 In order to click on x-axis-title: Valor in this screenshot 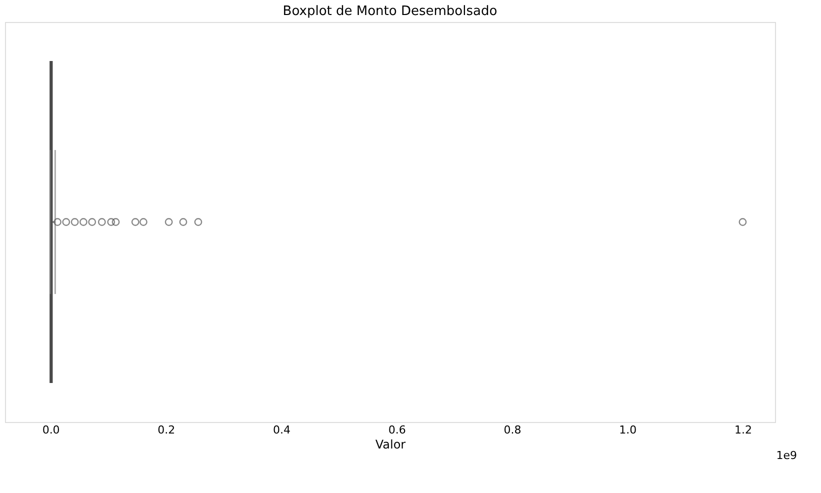, I will do `click(390, 445)`.